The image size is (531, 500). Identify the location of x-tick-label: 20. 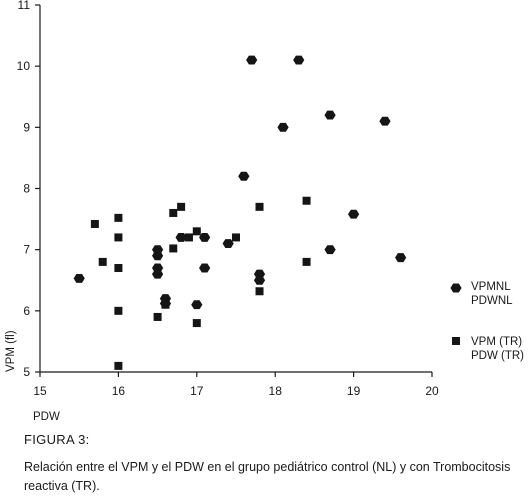
(432, 391).